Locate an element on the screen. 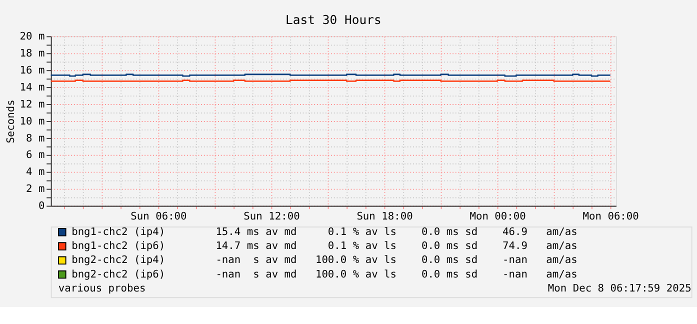 This screenshot has width=697, height=324. y-tick-label: 2 m is located at coordinates (35, 189).